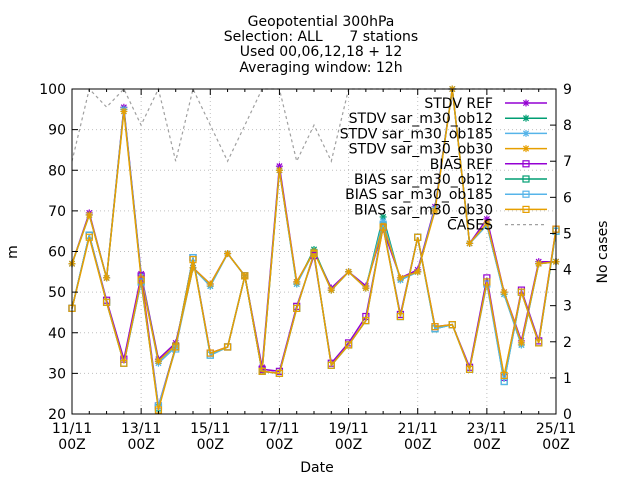 This screenshot has height=480, width=640. Describe the element at coordinates (567, 234) in the screenshot. I see `y2-tick-label: 5` at that location.